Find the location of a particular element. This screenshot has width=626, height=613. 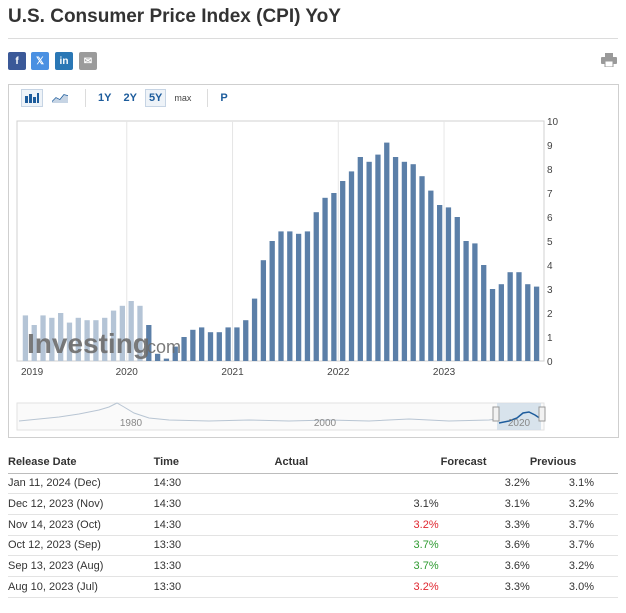

cell-release-date: Oct 12, 2023 (Sep) is located at coordinates (81, 546).